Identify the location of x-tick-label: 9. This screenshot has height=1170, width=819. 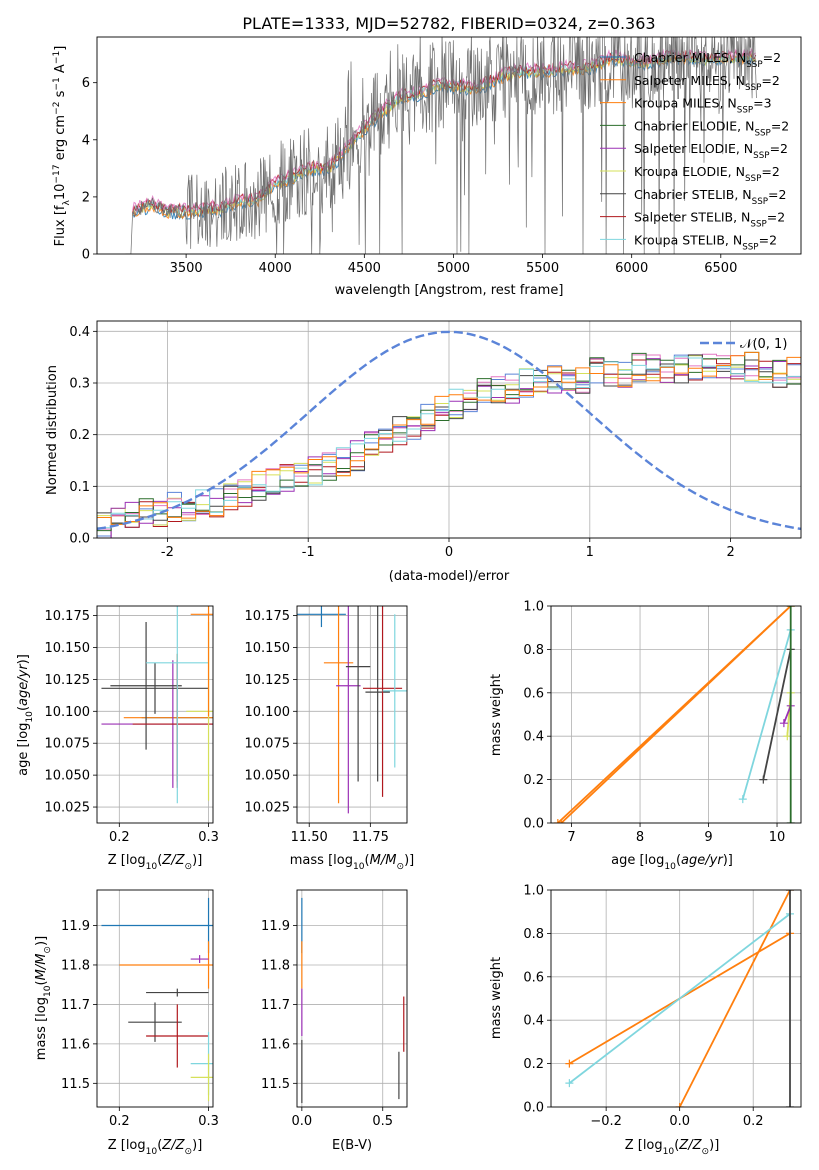
(708, 837).